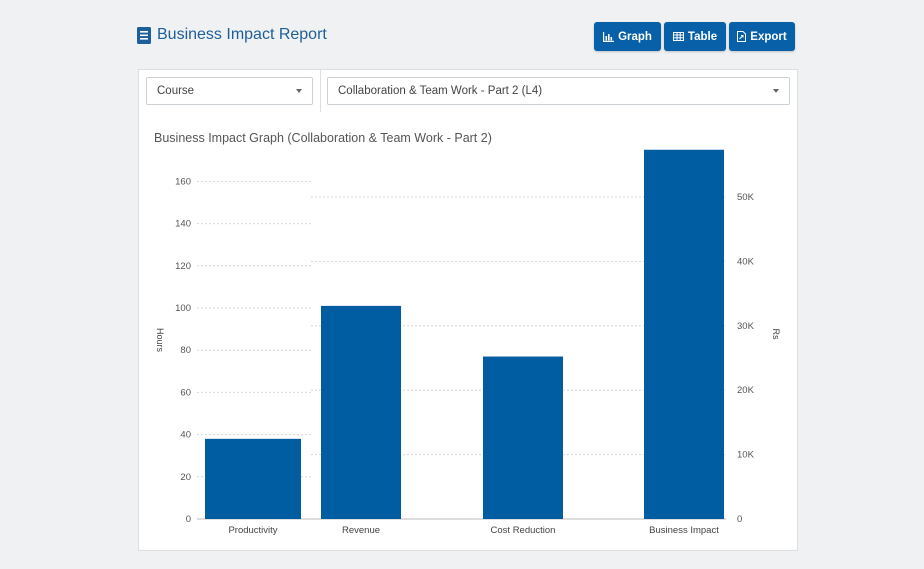  What do you see at coordinates (176, 91) in the screenshot?
I see `course-select-value: Course` at bounding box center [176, 91].